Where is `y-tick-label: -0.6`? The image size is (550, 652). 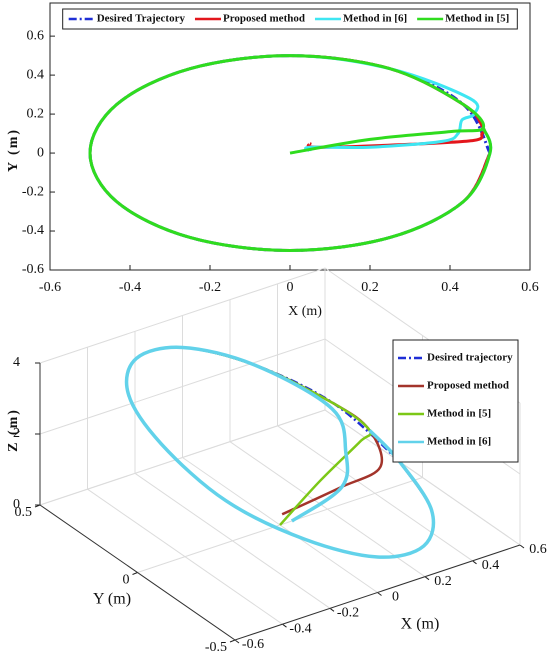
y-tick-label: -0.6 is located at coordinates (33, 269).